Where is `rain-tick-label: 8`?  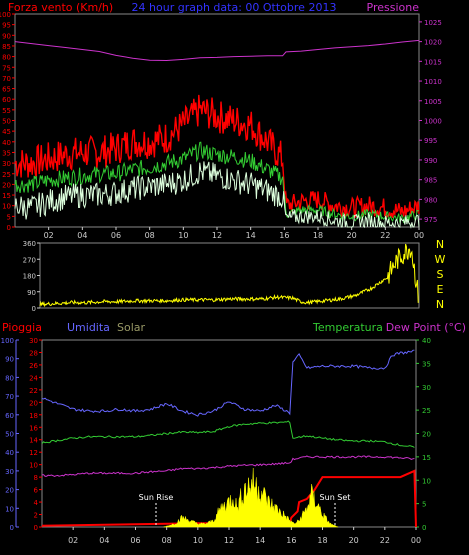
rain-tick-label: 8 is located at coordinates (36, 478).